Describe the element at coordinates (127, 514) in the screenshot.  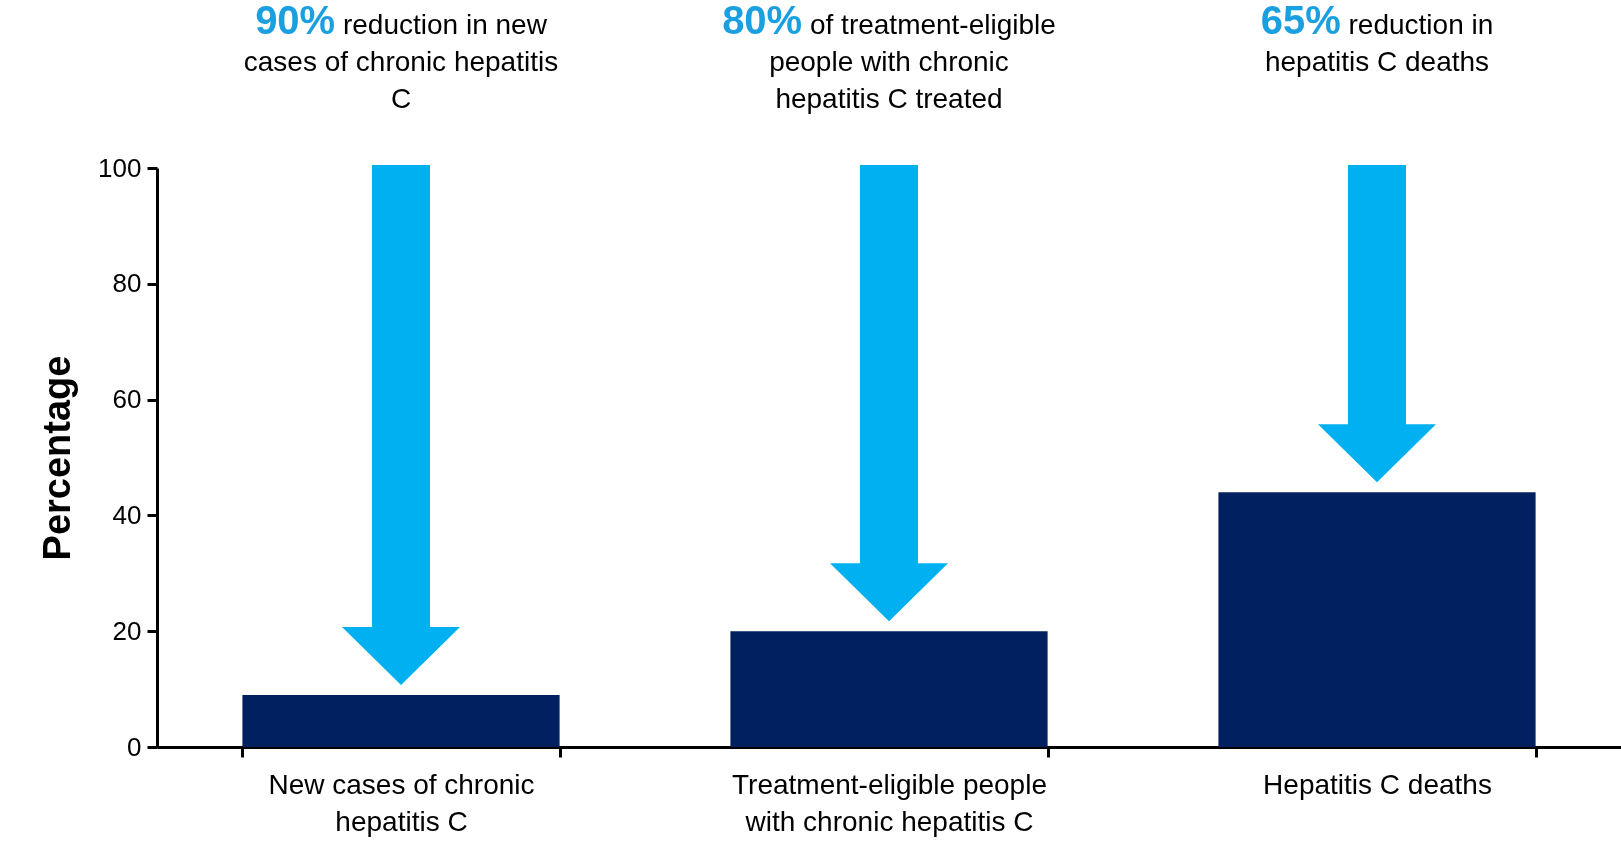
I see `y-tick-label: 40` at that location.